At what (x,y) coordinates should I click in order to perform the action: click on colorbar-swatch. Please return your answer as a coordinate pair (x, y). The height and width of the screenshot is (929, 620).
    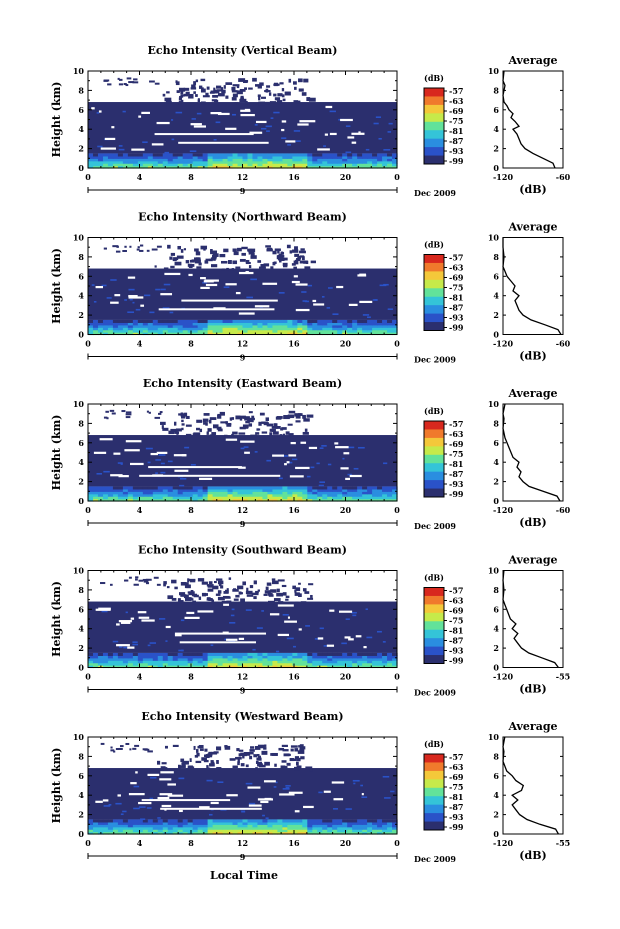
    Looking at the image, I should click on (434, 101).